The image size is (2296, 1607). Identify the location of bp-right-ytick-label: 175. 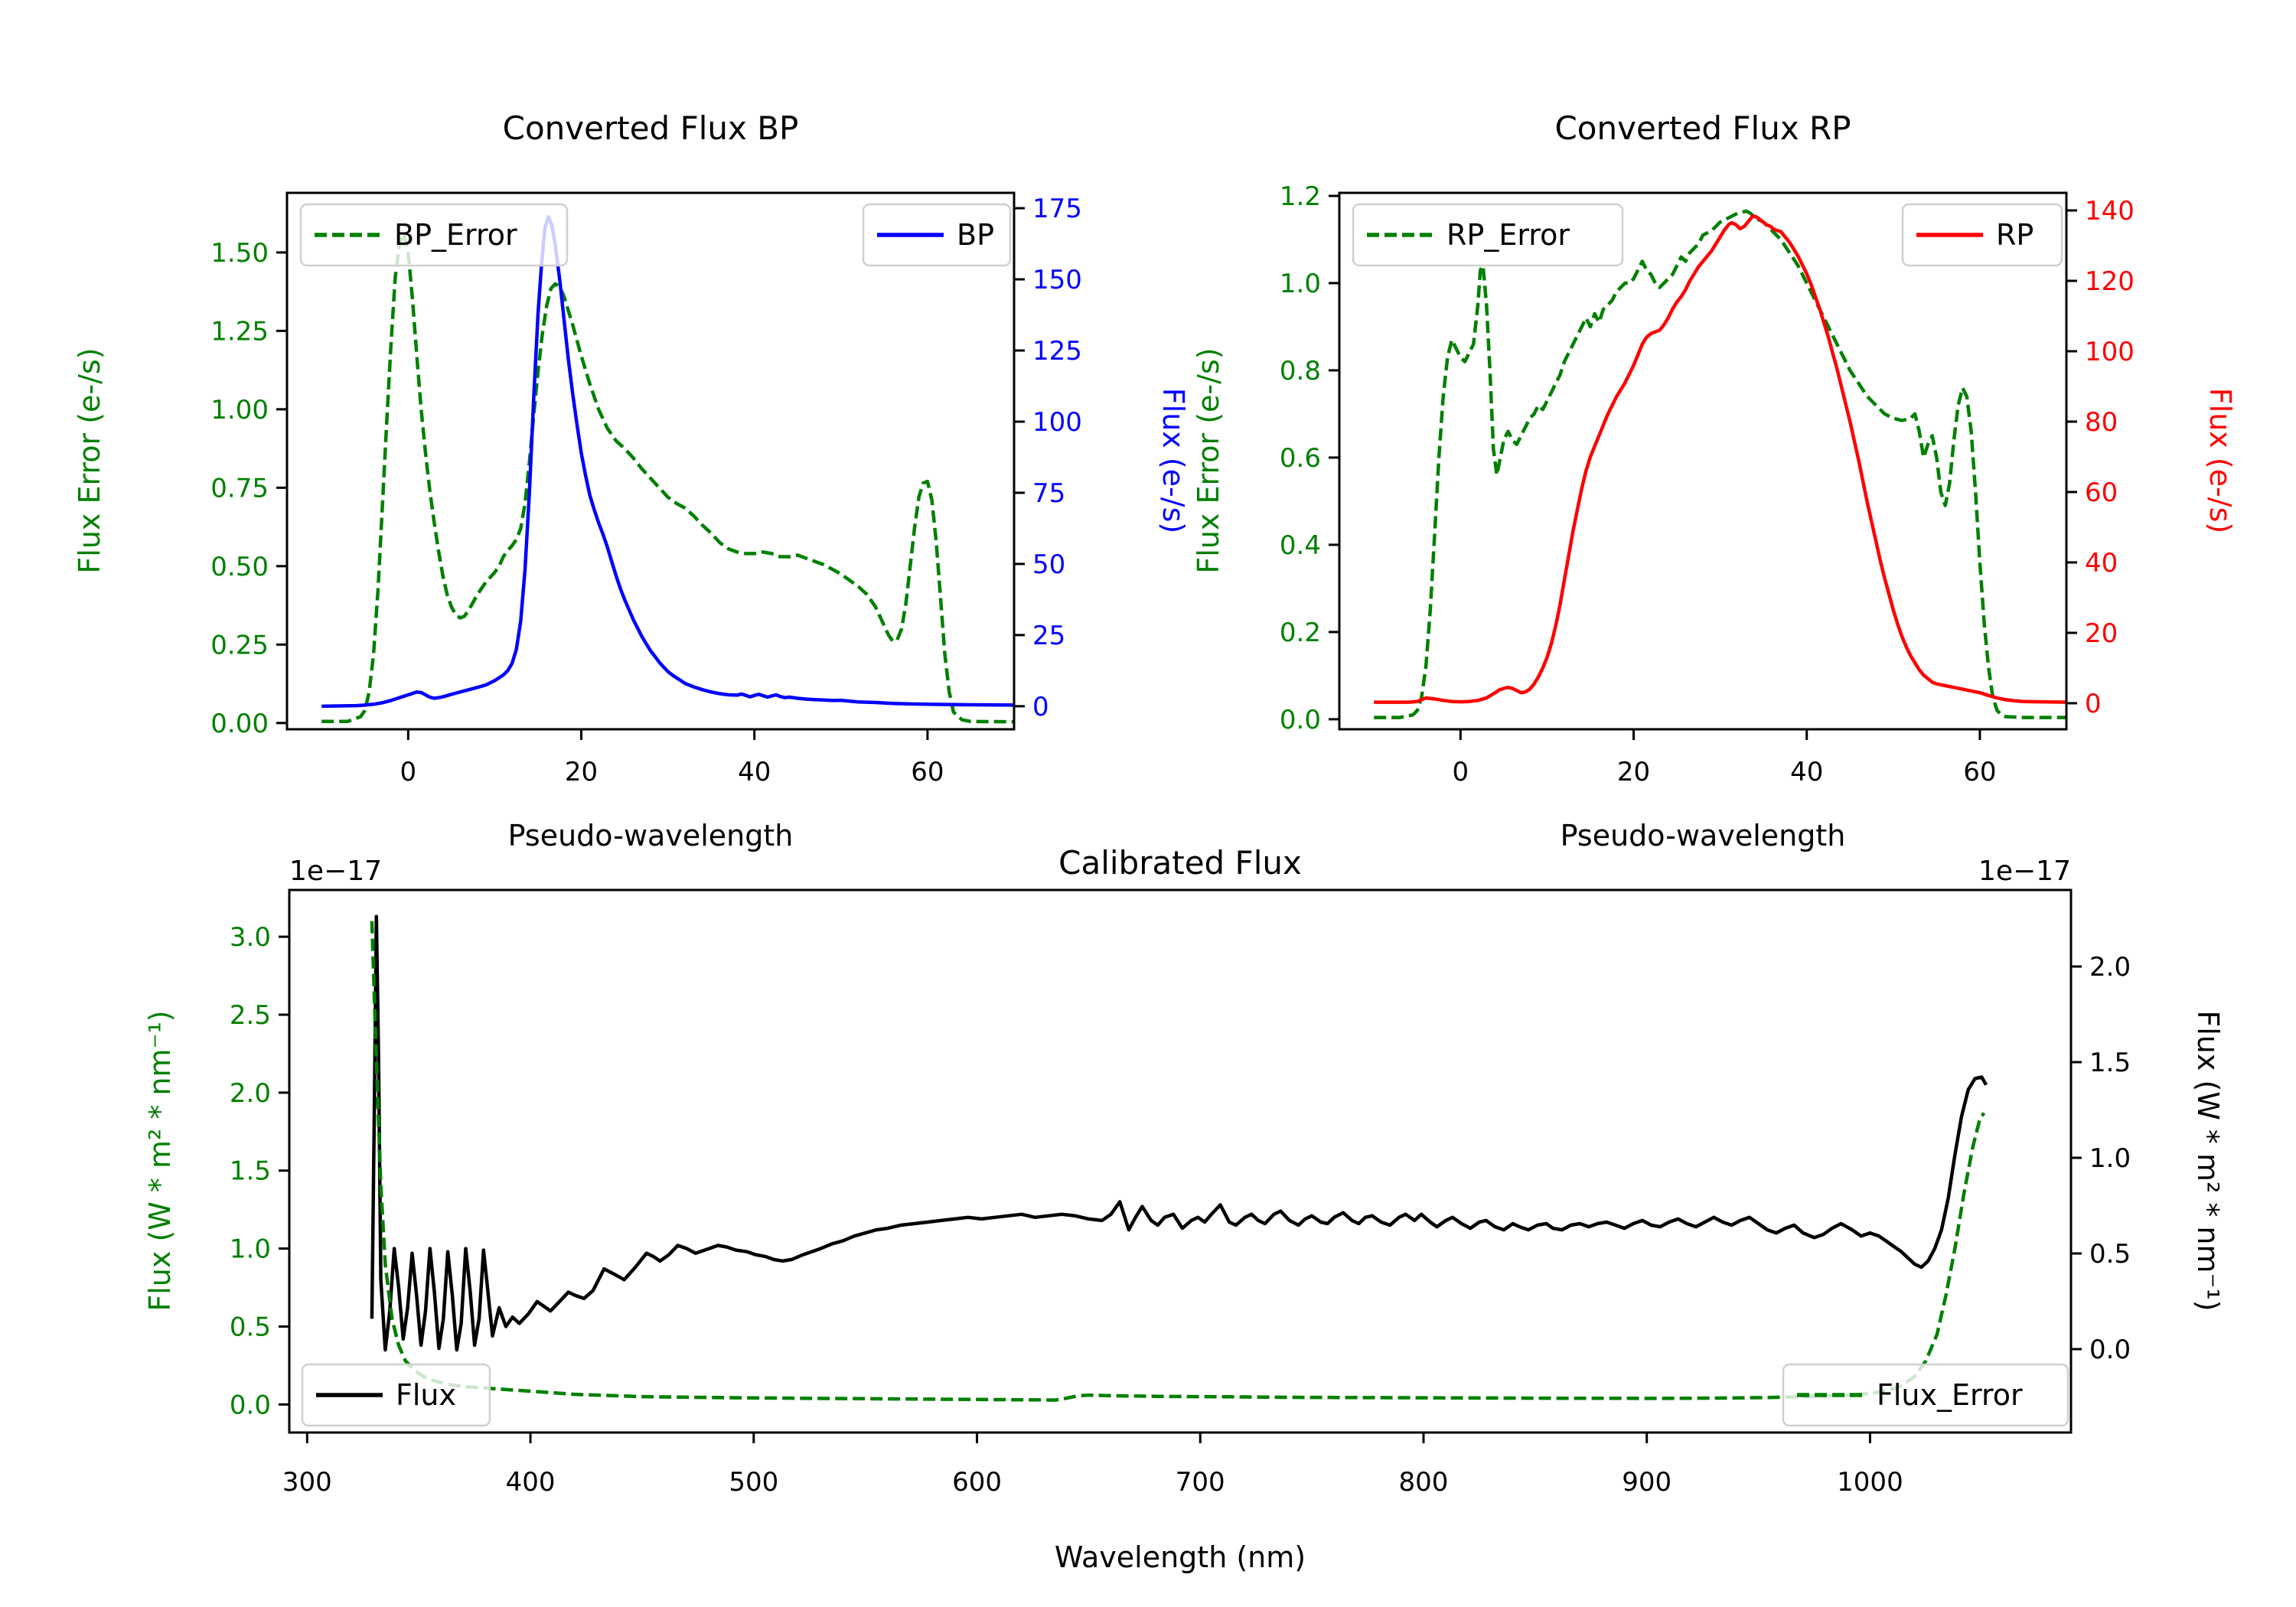
(1057, 209).